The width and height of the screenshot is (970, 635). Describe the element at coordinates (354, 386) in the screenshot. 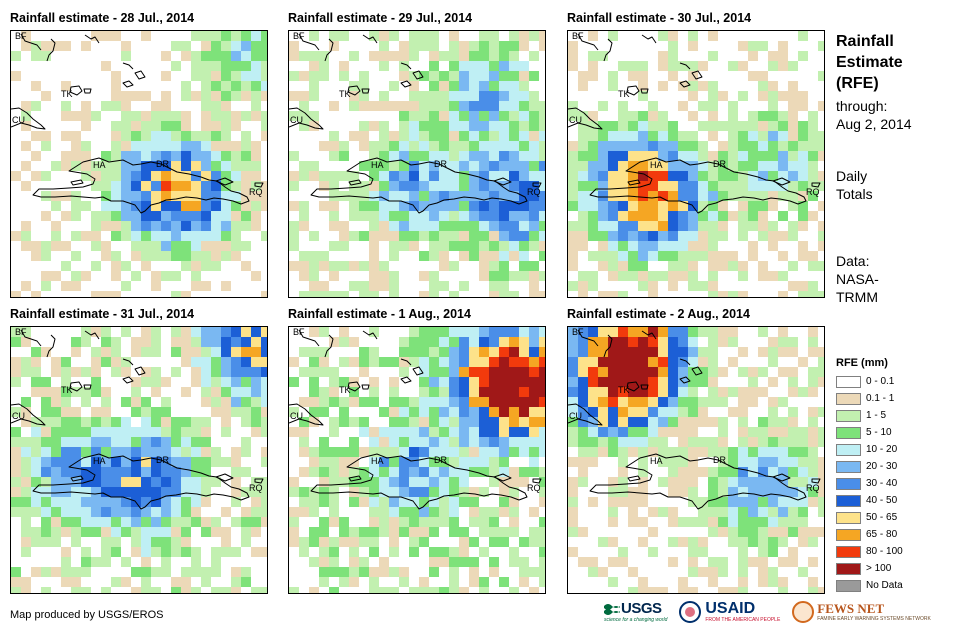

I see `coastline-tk1` at that location.